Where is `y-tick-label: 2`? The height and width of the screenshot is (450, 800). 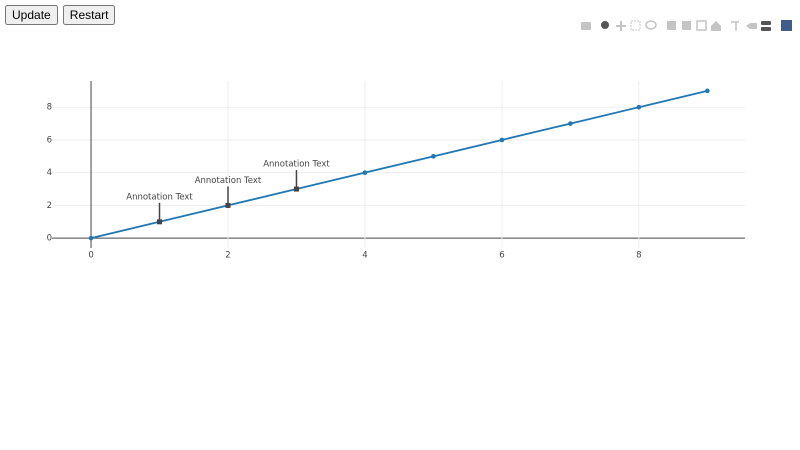 y-tick-label: 2 is located at coordinates (49, 206).